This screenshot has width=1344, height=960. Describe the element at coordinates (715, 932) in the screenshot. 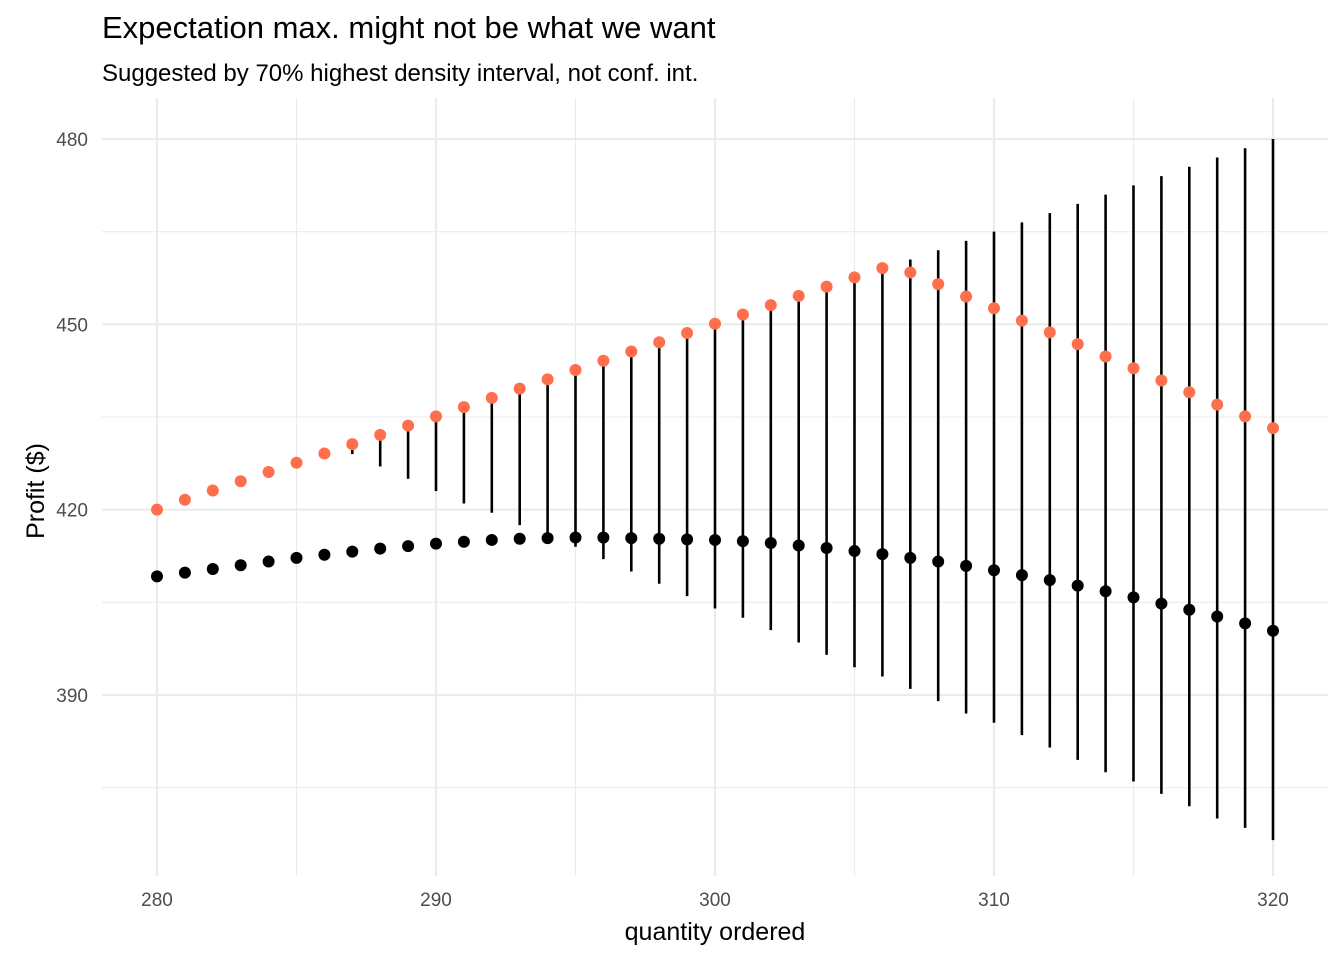

I see `x-axis-title: quantity ordered` at that location.